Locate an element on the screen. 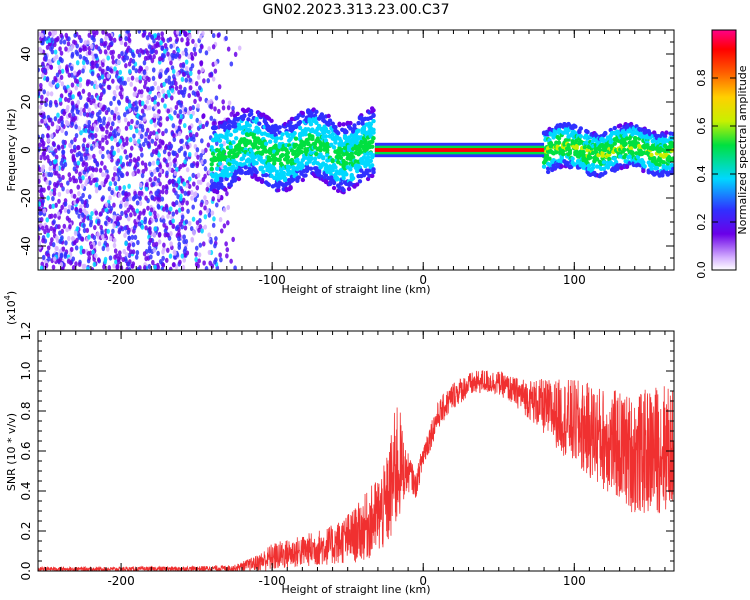 Image resolution: width=750 pixels, height=600 pixels. colorbar-gradient is located at coordinates (724, 150).